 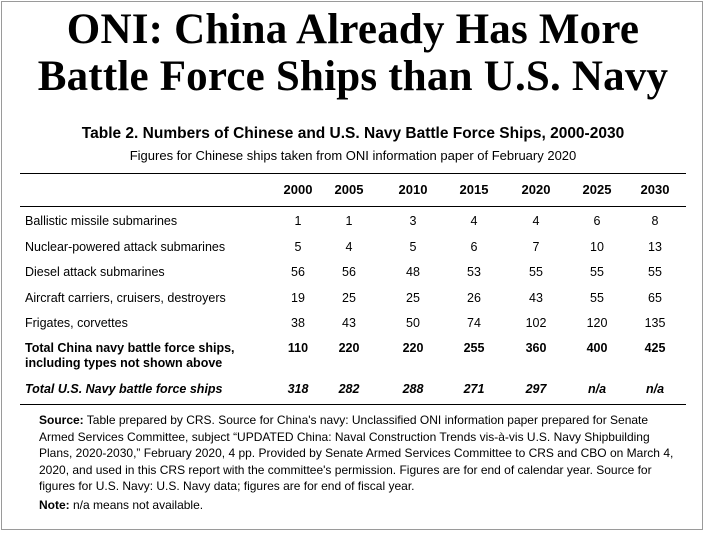 What do you see at coordinates (536, 247) in the screenshot?
I see `table-cell: 7` at bounding box center [536, 247].